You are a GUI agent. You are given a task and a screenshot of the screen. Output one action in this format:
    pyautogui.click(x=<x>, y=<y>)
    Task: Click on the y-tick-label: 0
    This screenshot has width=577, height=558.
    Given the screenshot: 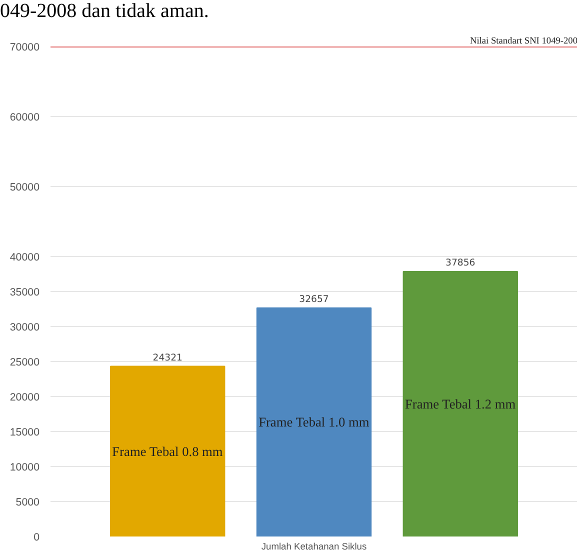 What is the action you would take?
    pyautogui.click(x=37, y=538)
    